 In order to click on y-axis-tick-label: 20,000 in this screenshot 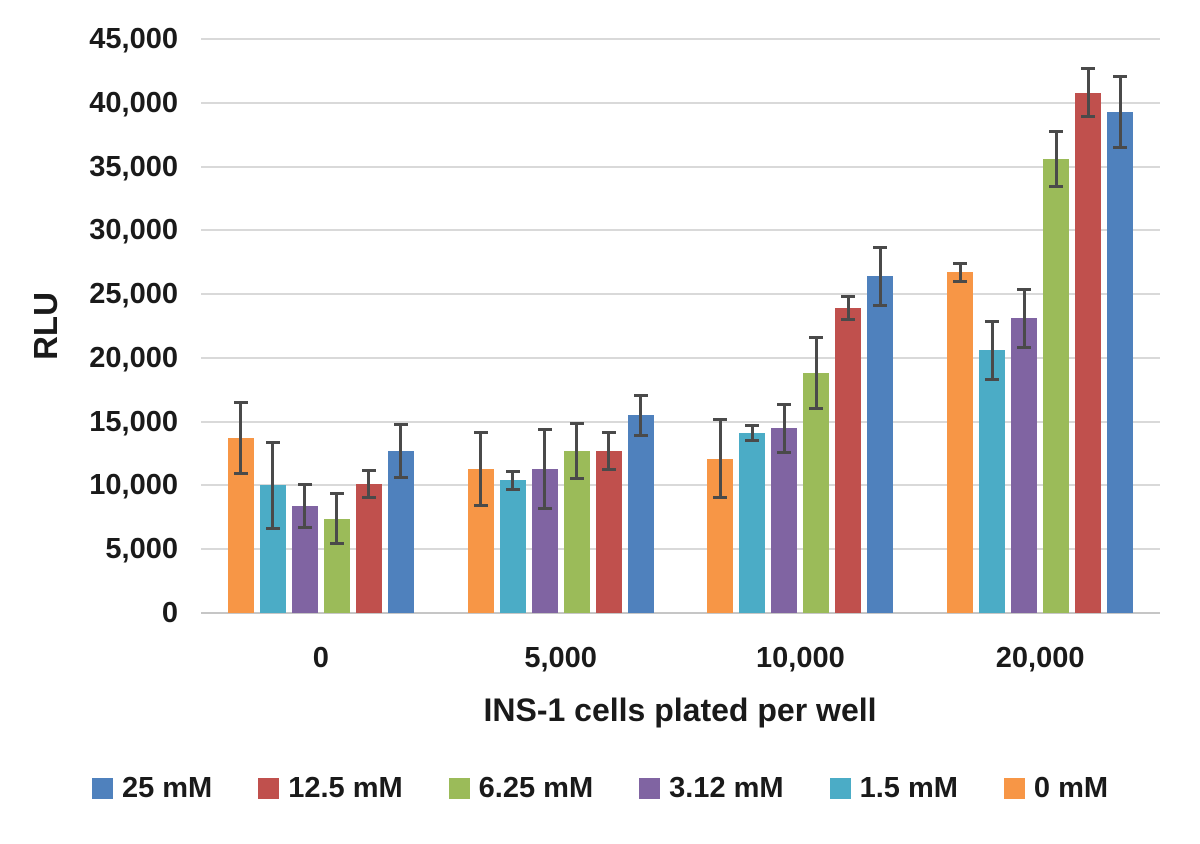, I will do `click(133, 357)`.